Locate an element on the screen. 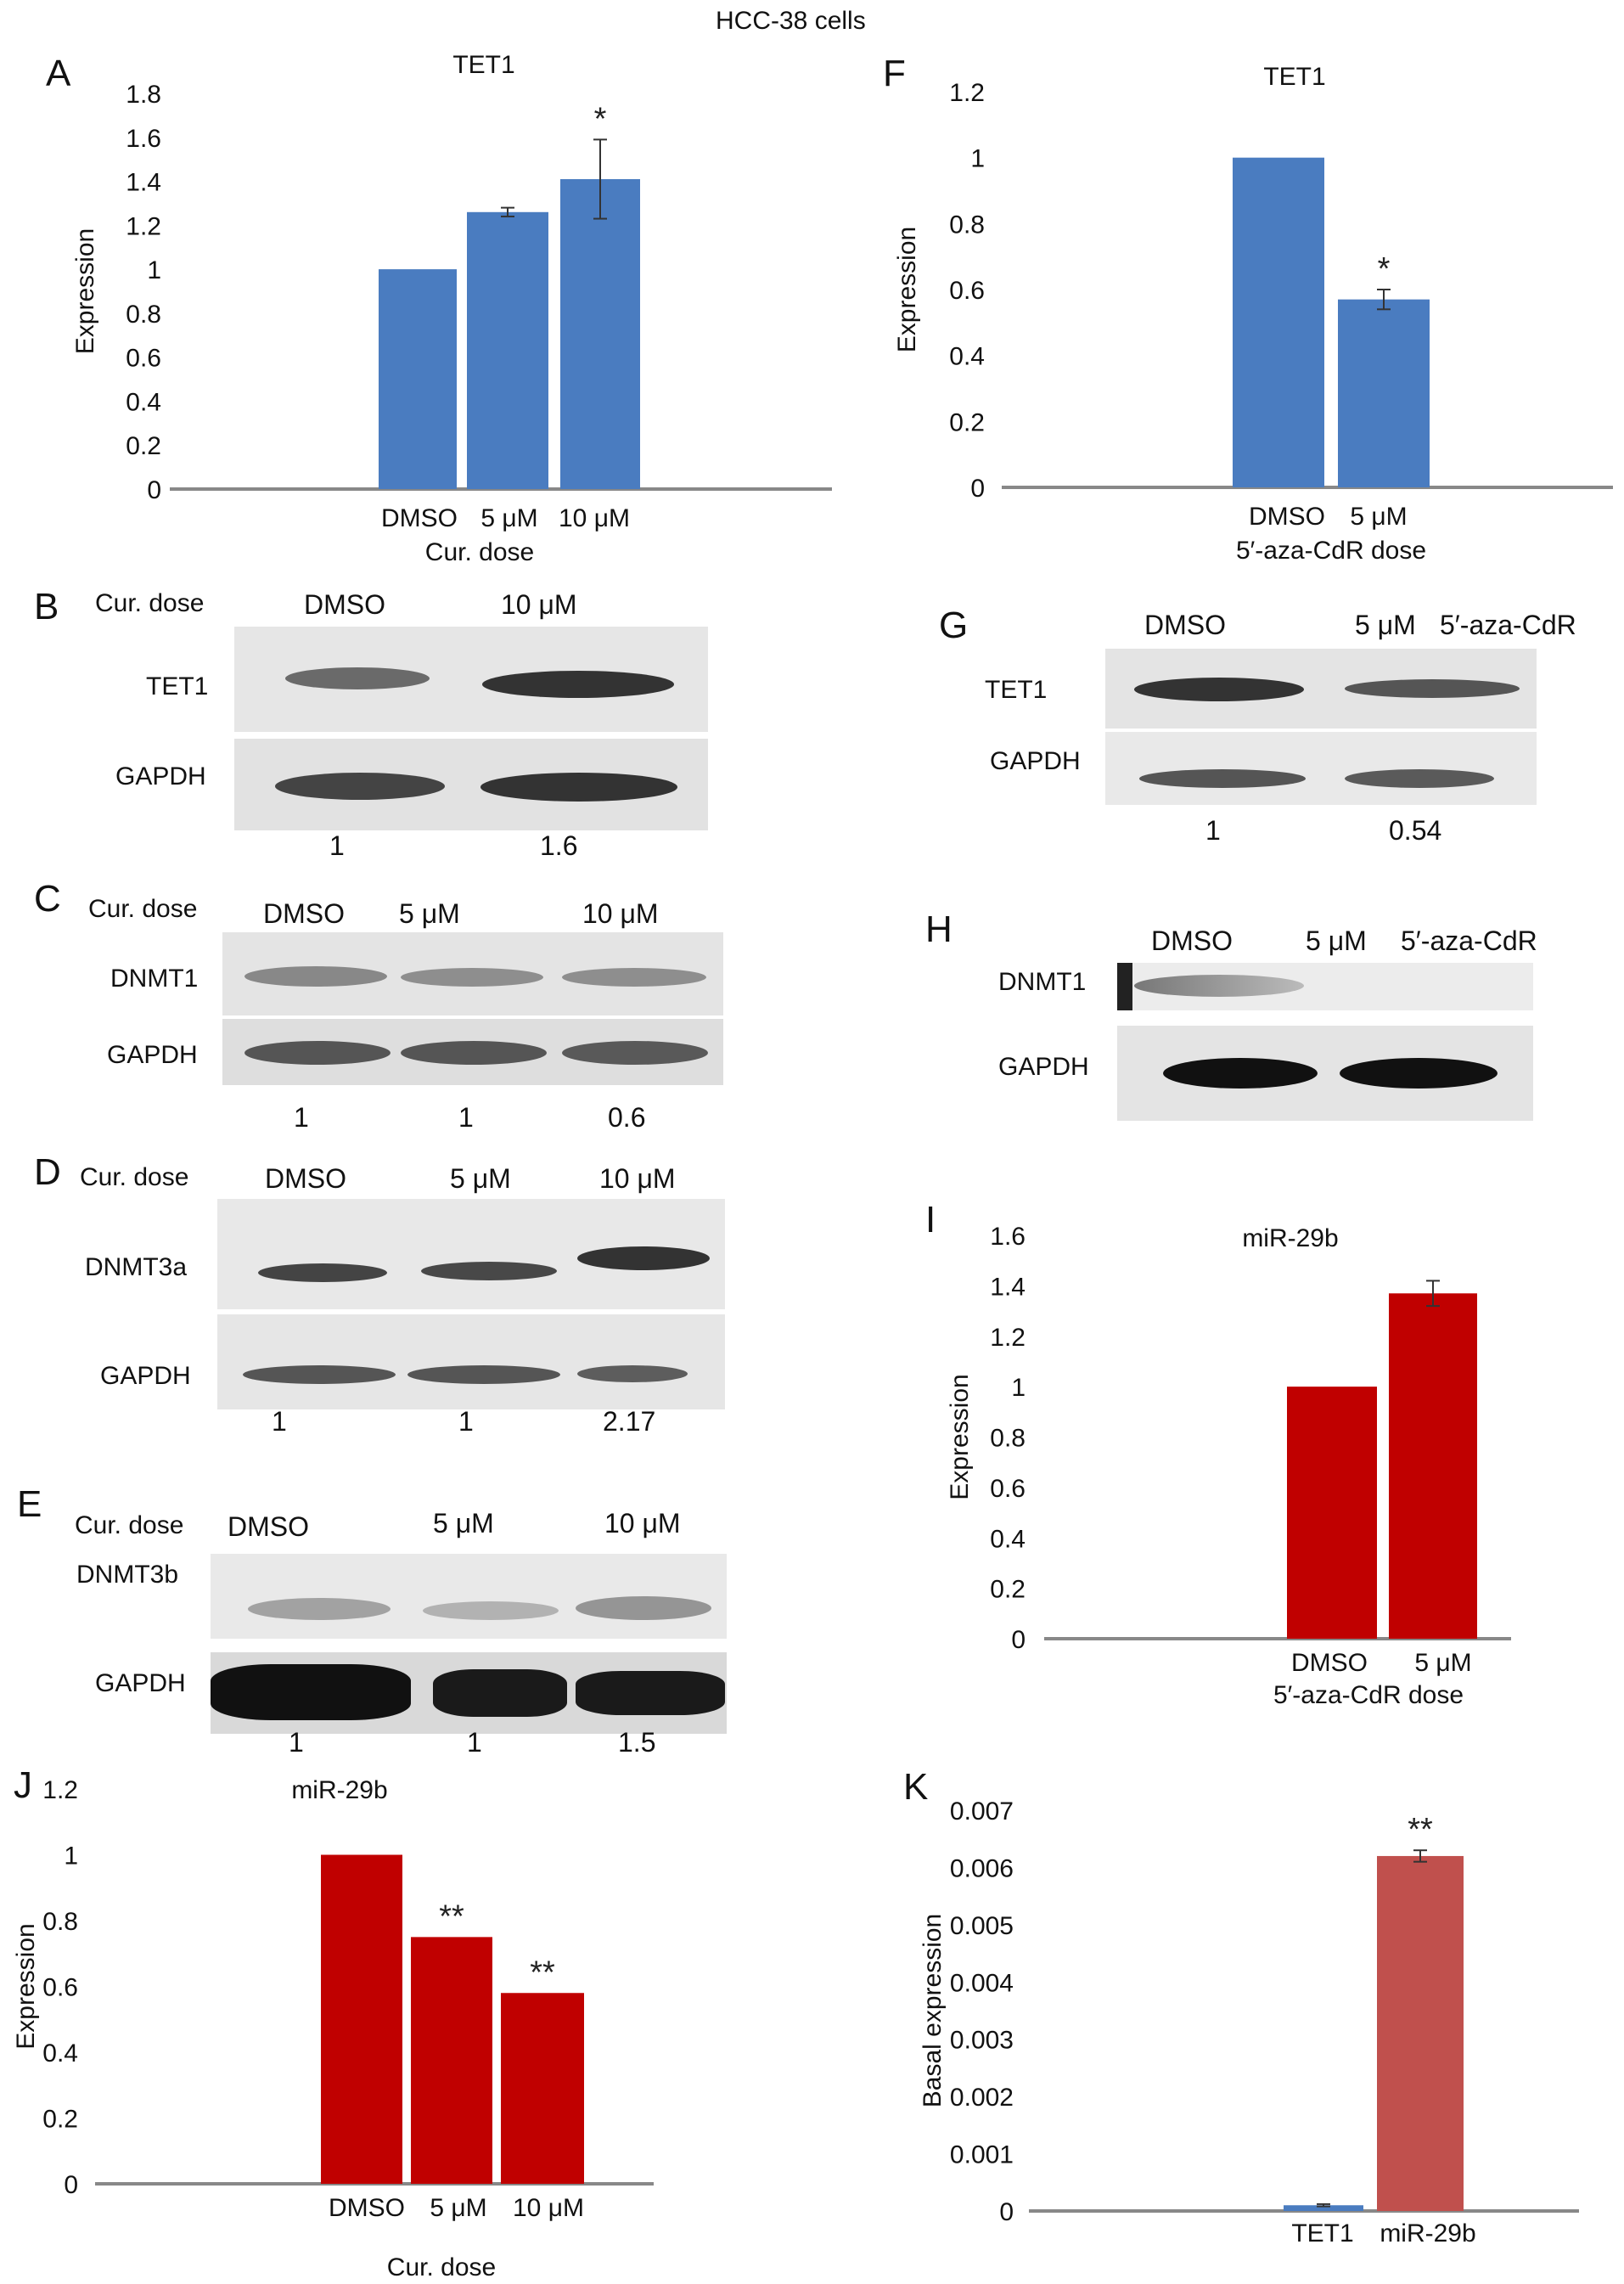 The image size is (1624, 2284). blot-g-quant-1: 1 is located at coordinates (1213, 830).